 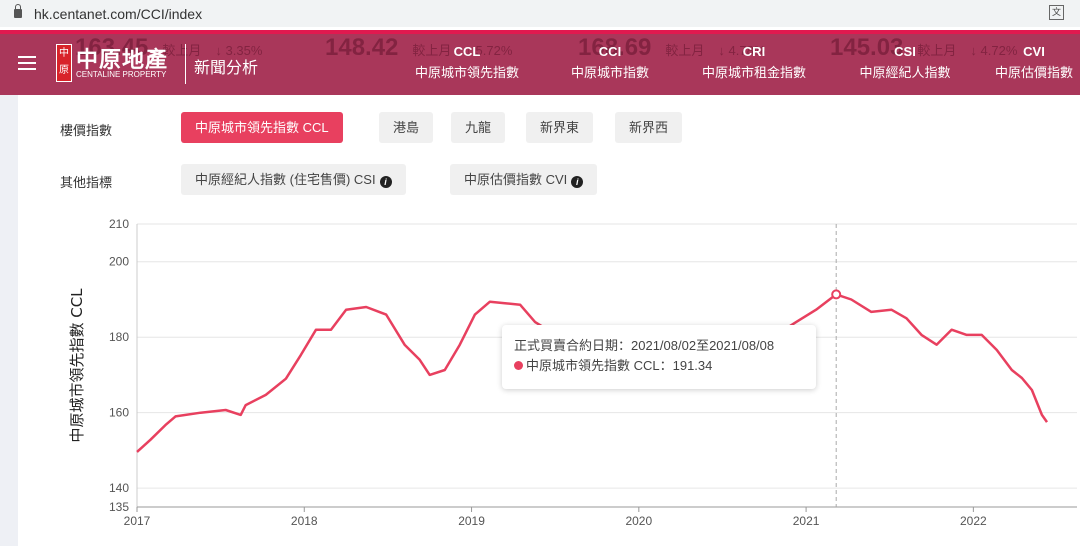 What do you see at coordinates (18, 11) in the screenshot?
I see `lock-icon` at bounding box center [18, 11].